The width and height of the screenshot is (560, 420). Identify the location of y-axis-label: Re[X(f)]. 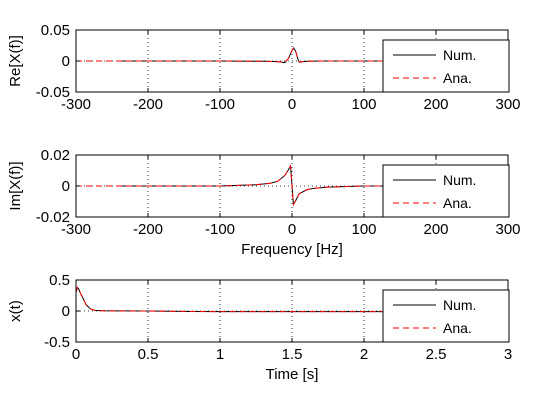
(15, 61).